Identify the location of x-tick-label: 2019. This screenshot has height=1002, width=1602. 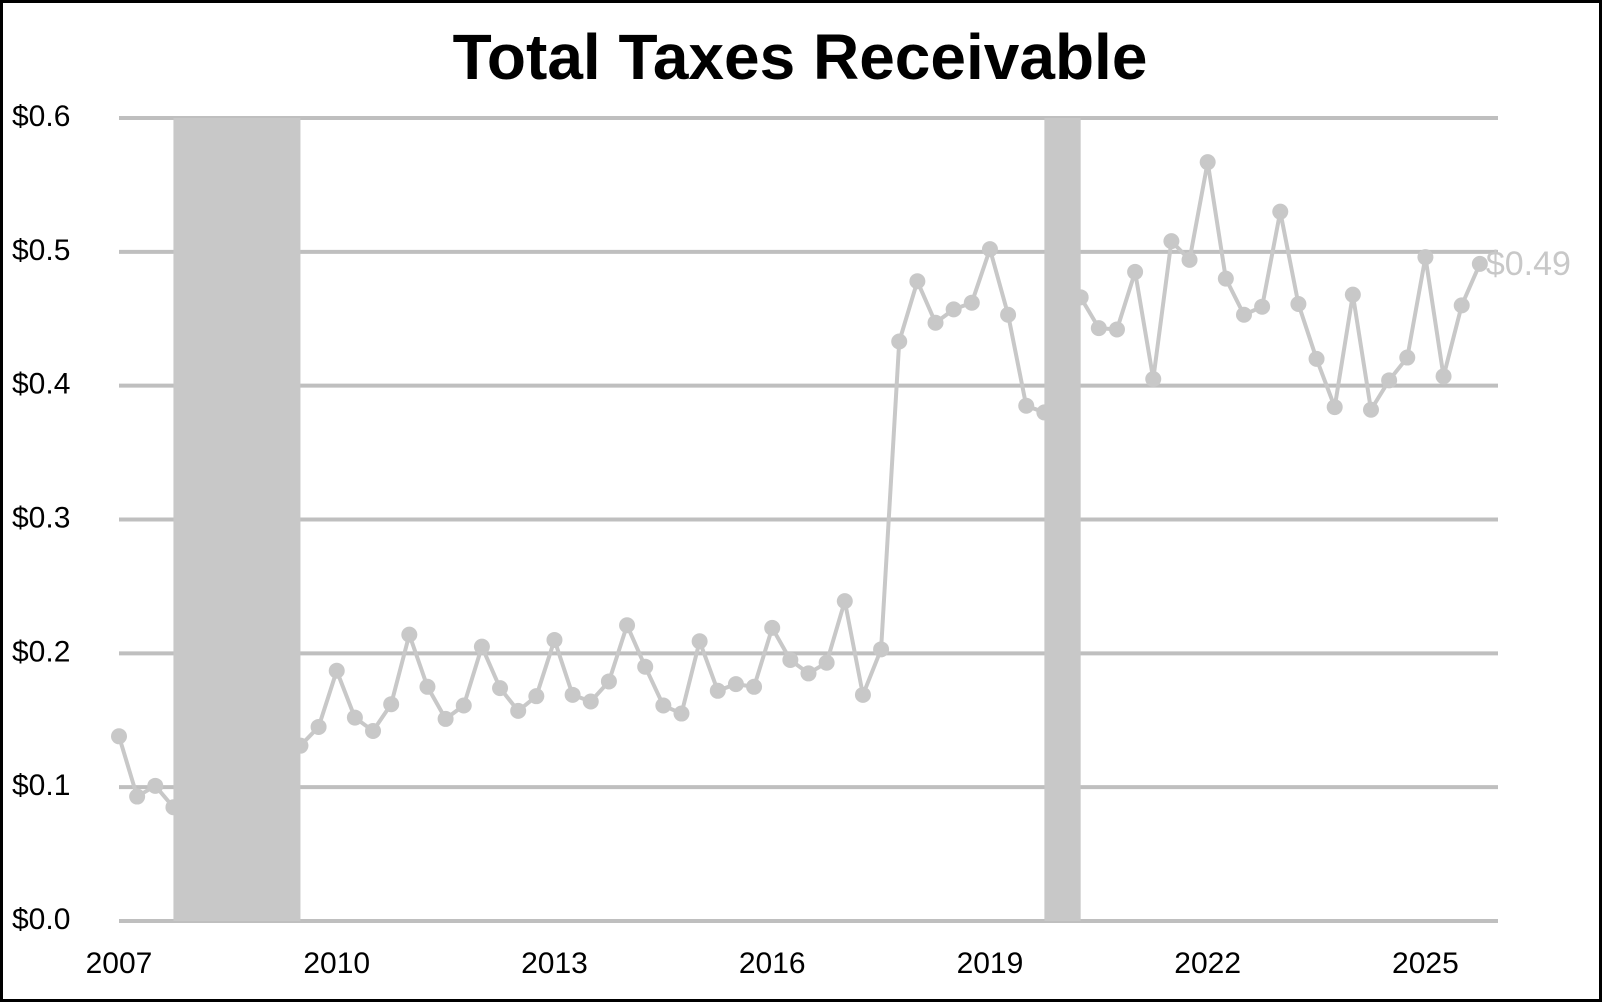
(990, 963).